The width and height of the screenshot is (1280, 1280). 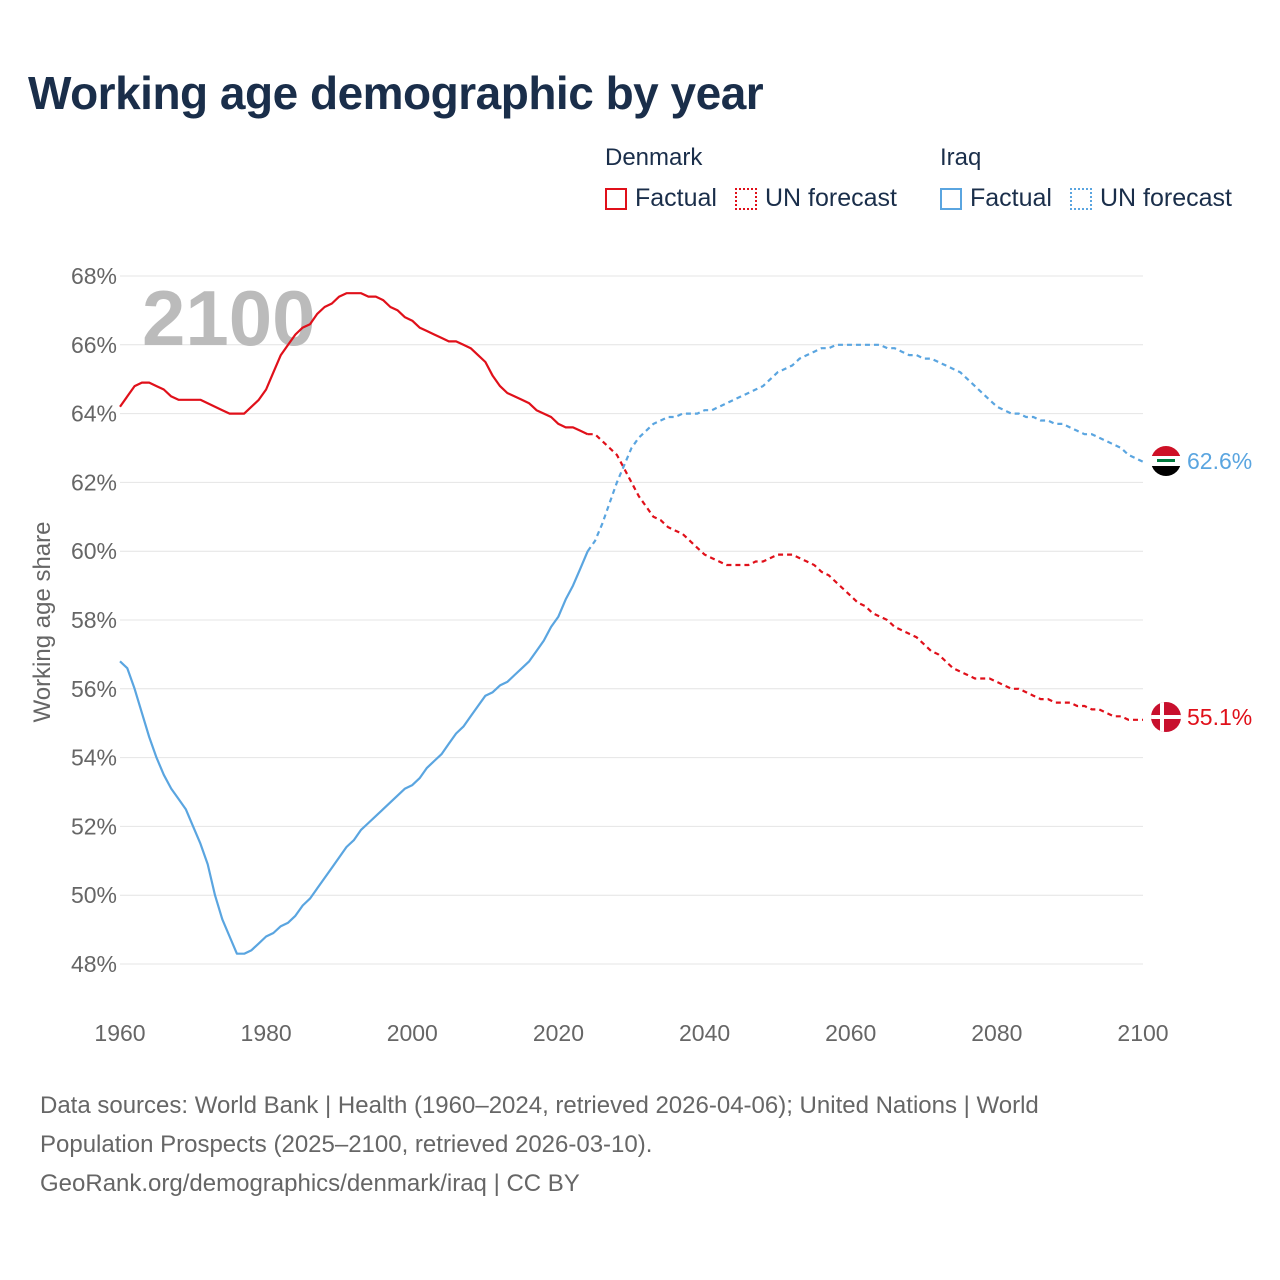 What do you see at coordinates (616, 198) in the screenshot?
I see `legend-denmark-factual-swatch` at bounding box center [616, 198].